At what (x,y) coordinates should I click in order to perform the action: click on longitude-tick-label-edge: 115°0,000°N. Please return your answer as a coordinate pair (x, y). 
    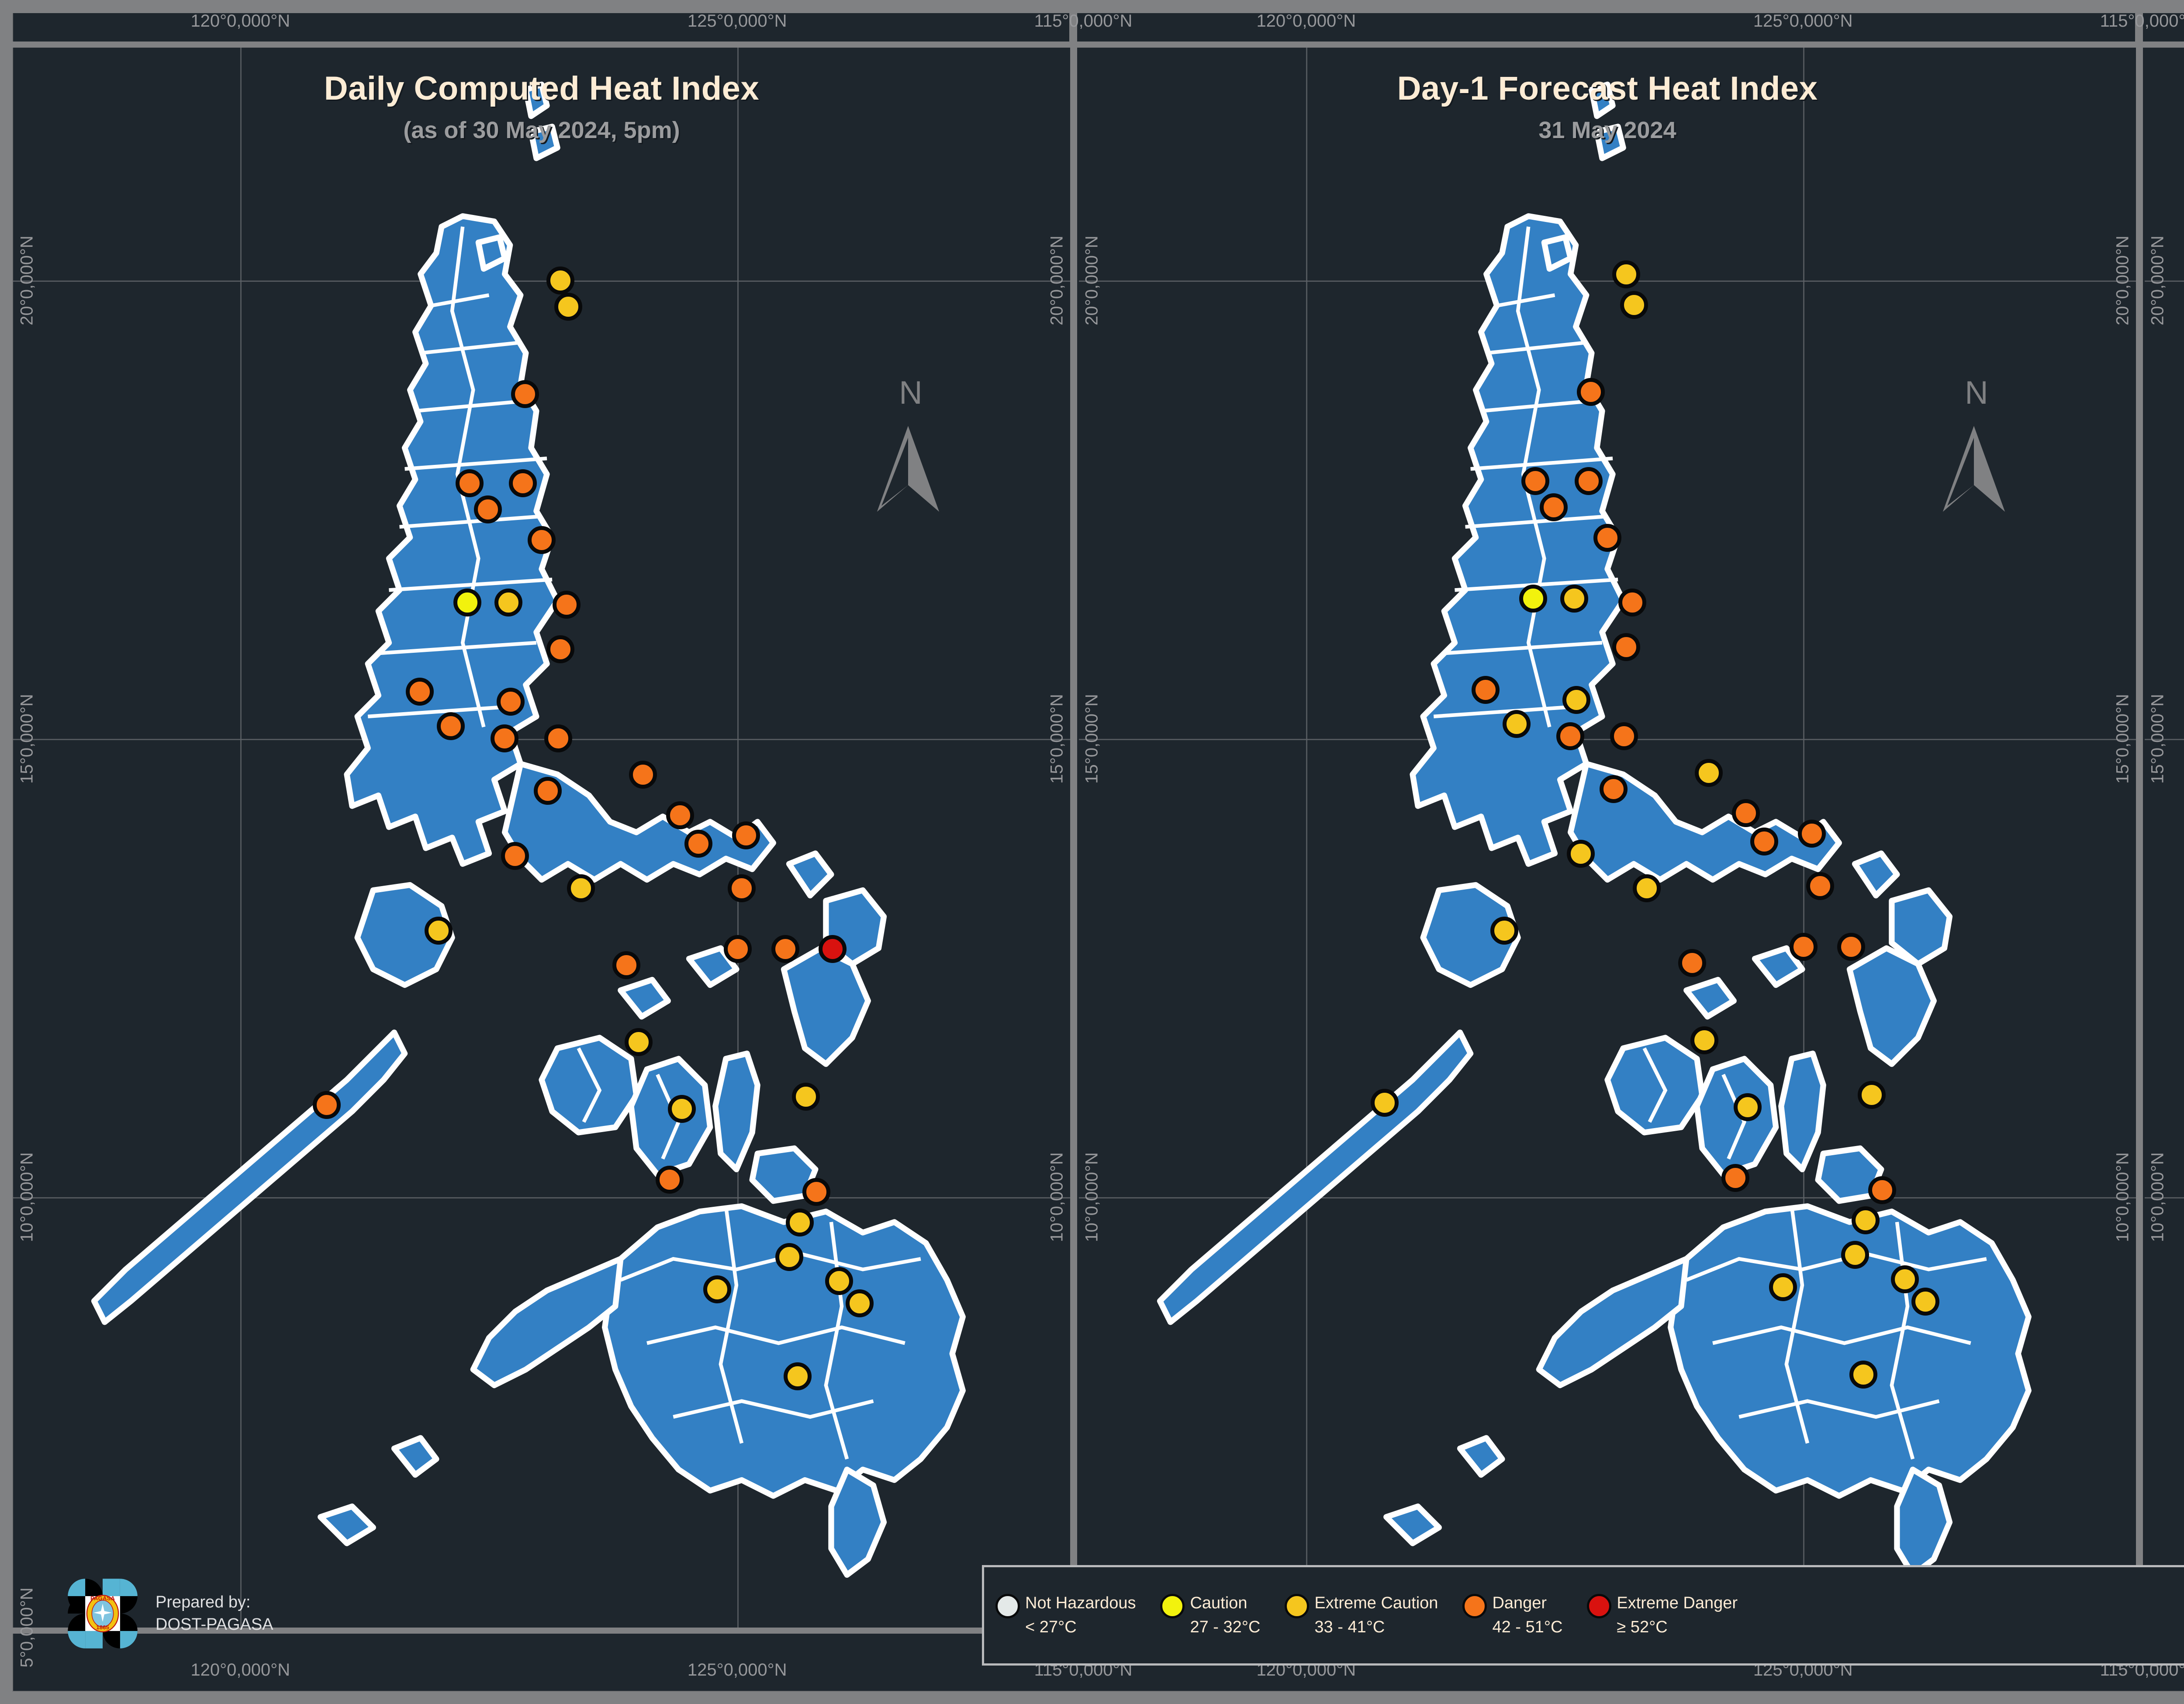
    Looking at the image, I should click on (2142, 21).